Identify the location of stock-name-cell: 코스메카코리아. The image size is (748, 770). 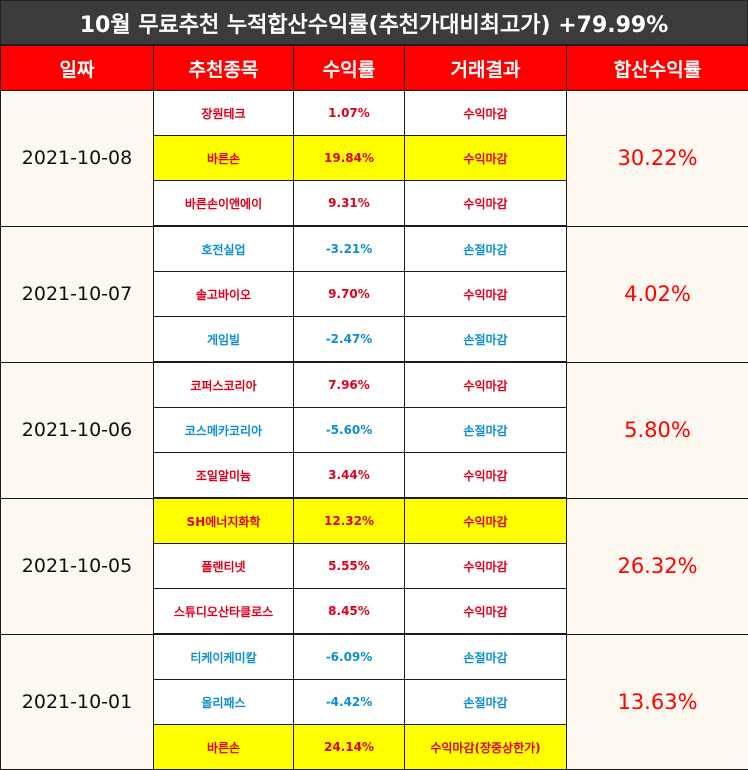
(224, 430).